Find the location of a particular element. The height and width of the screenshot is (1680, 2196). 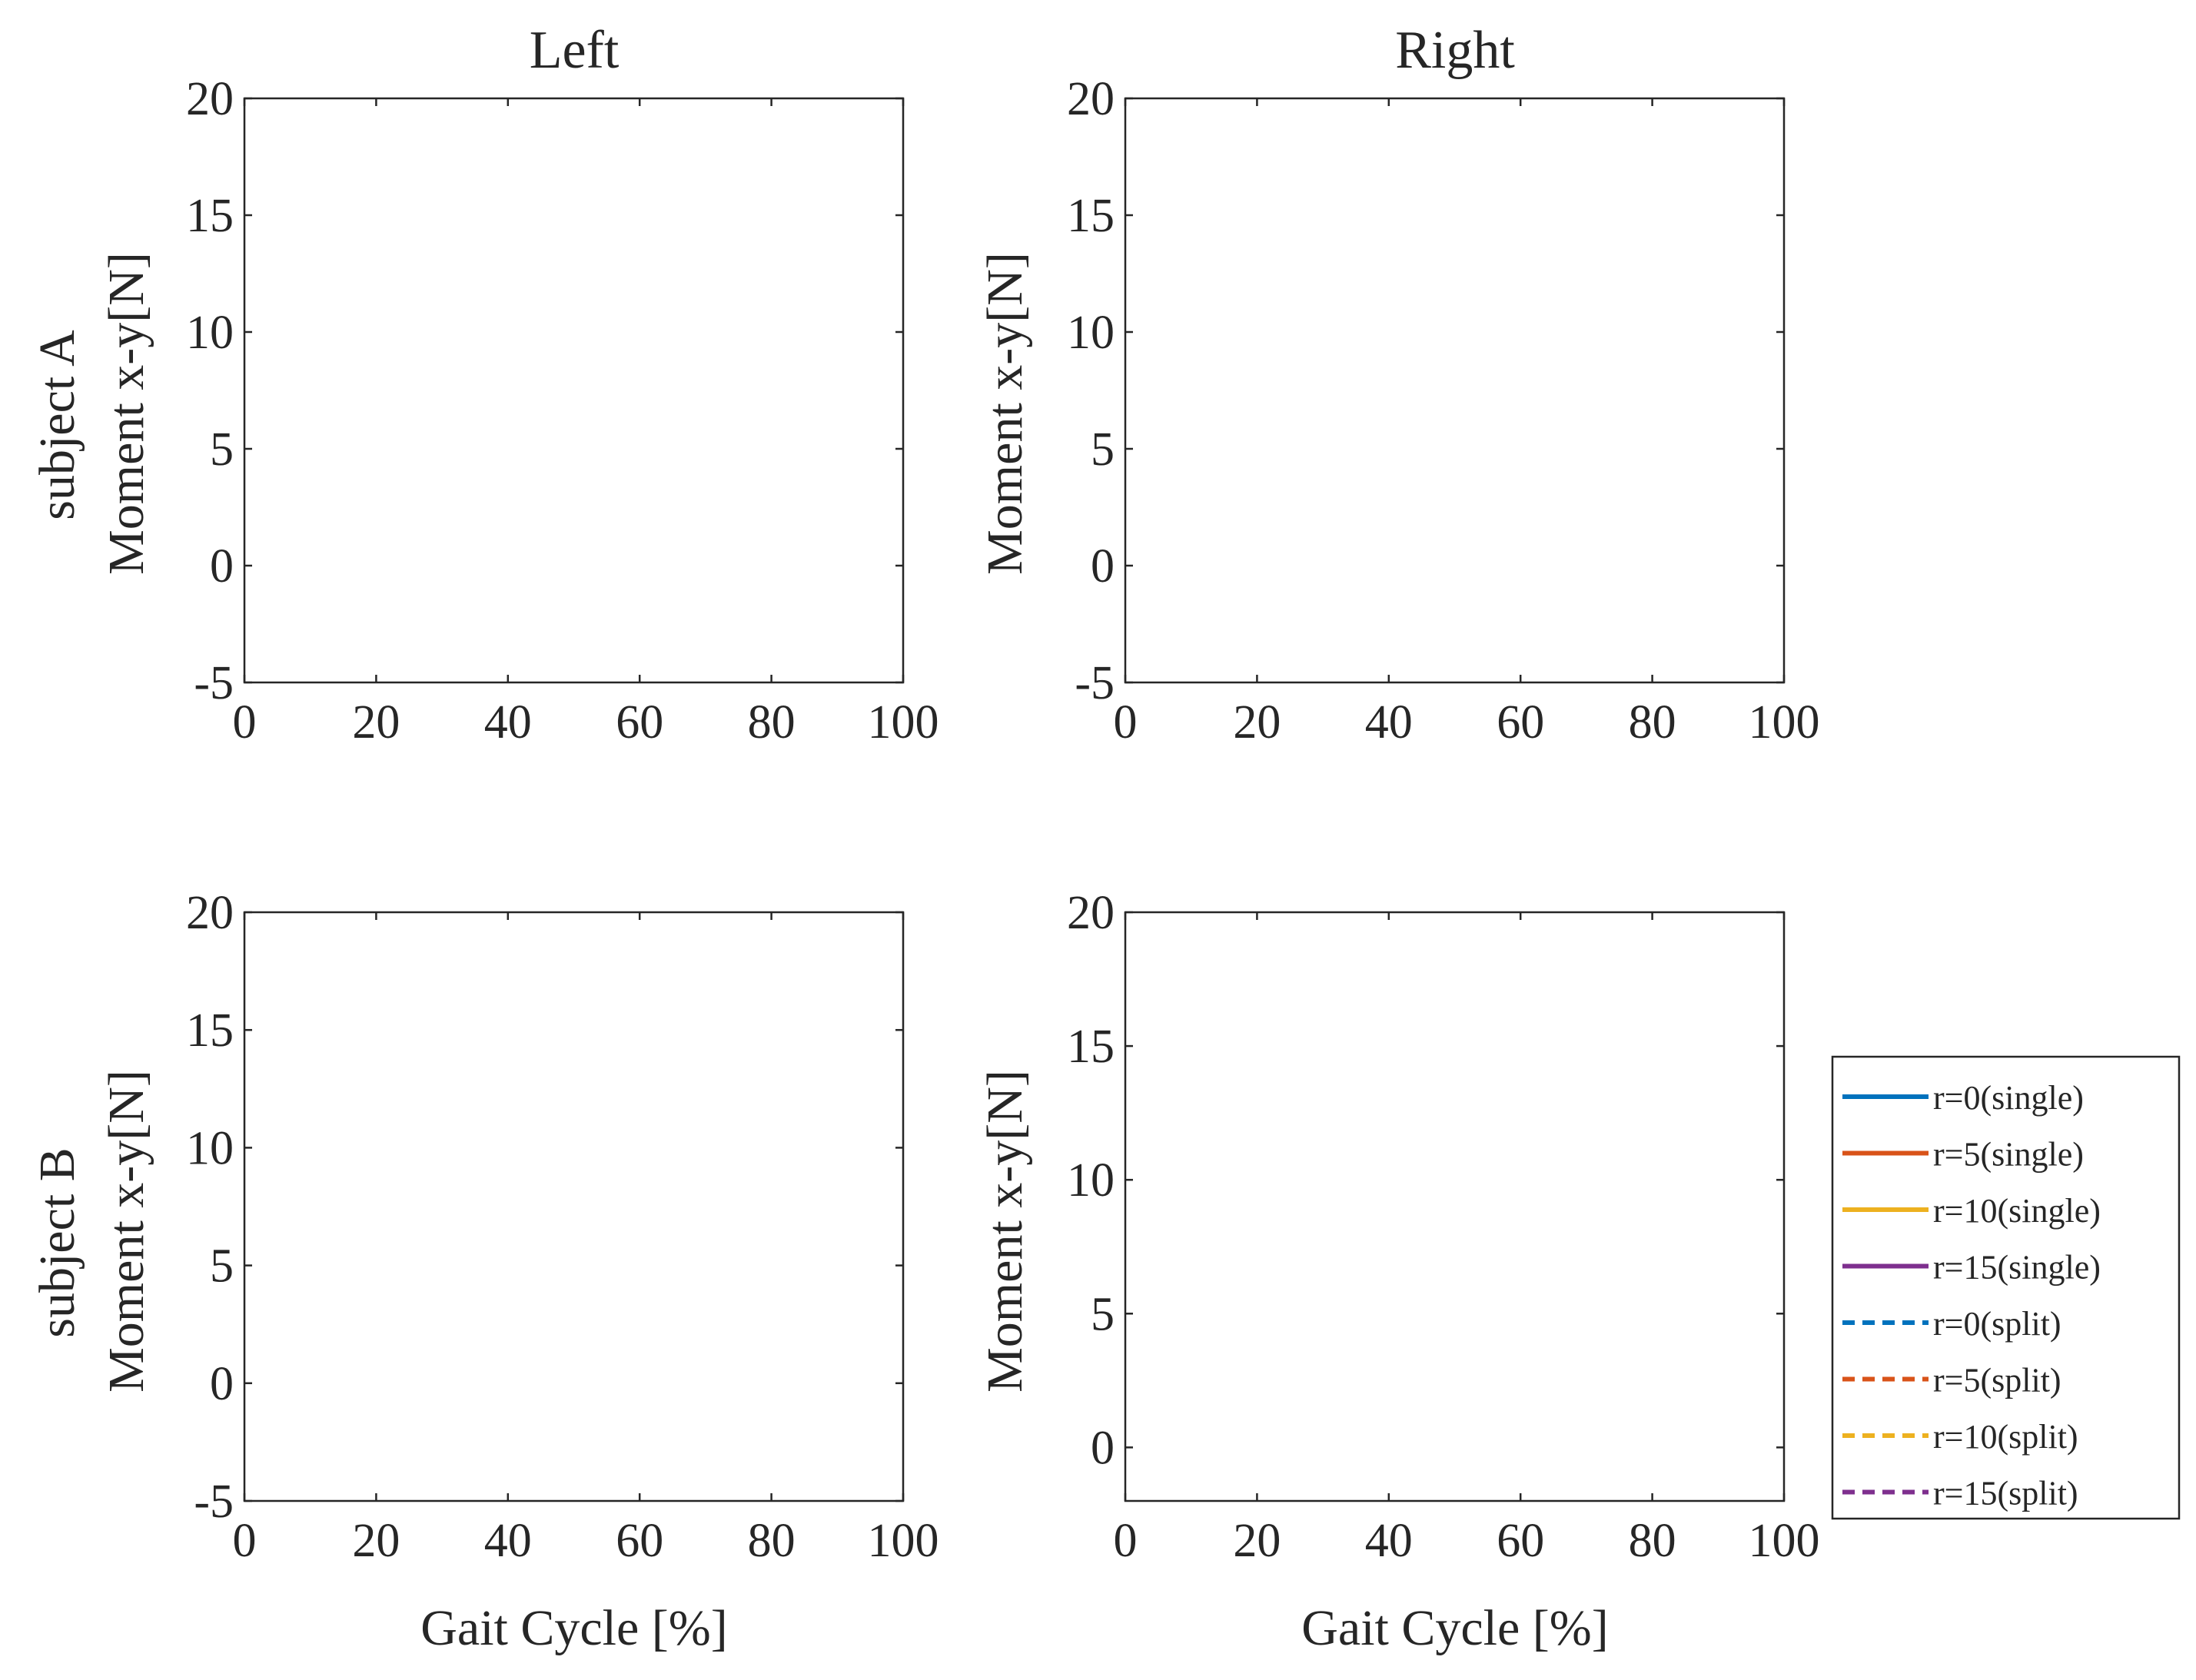

x-axis-label-right: Gait Cycle [%] is located at coordinates (1455, 1628).